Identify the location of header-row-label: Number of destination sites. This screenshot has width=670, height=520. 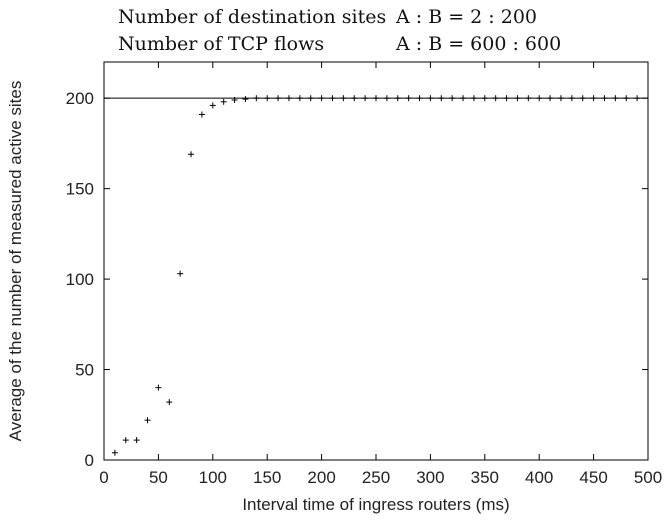
(252, 17).